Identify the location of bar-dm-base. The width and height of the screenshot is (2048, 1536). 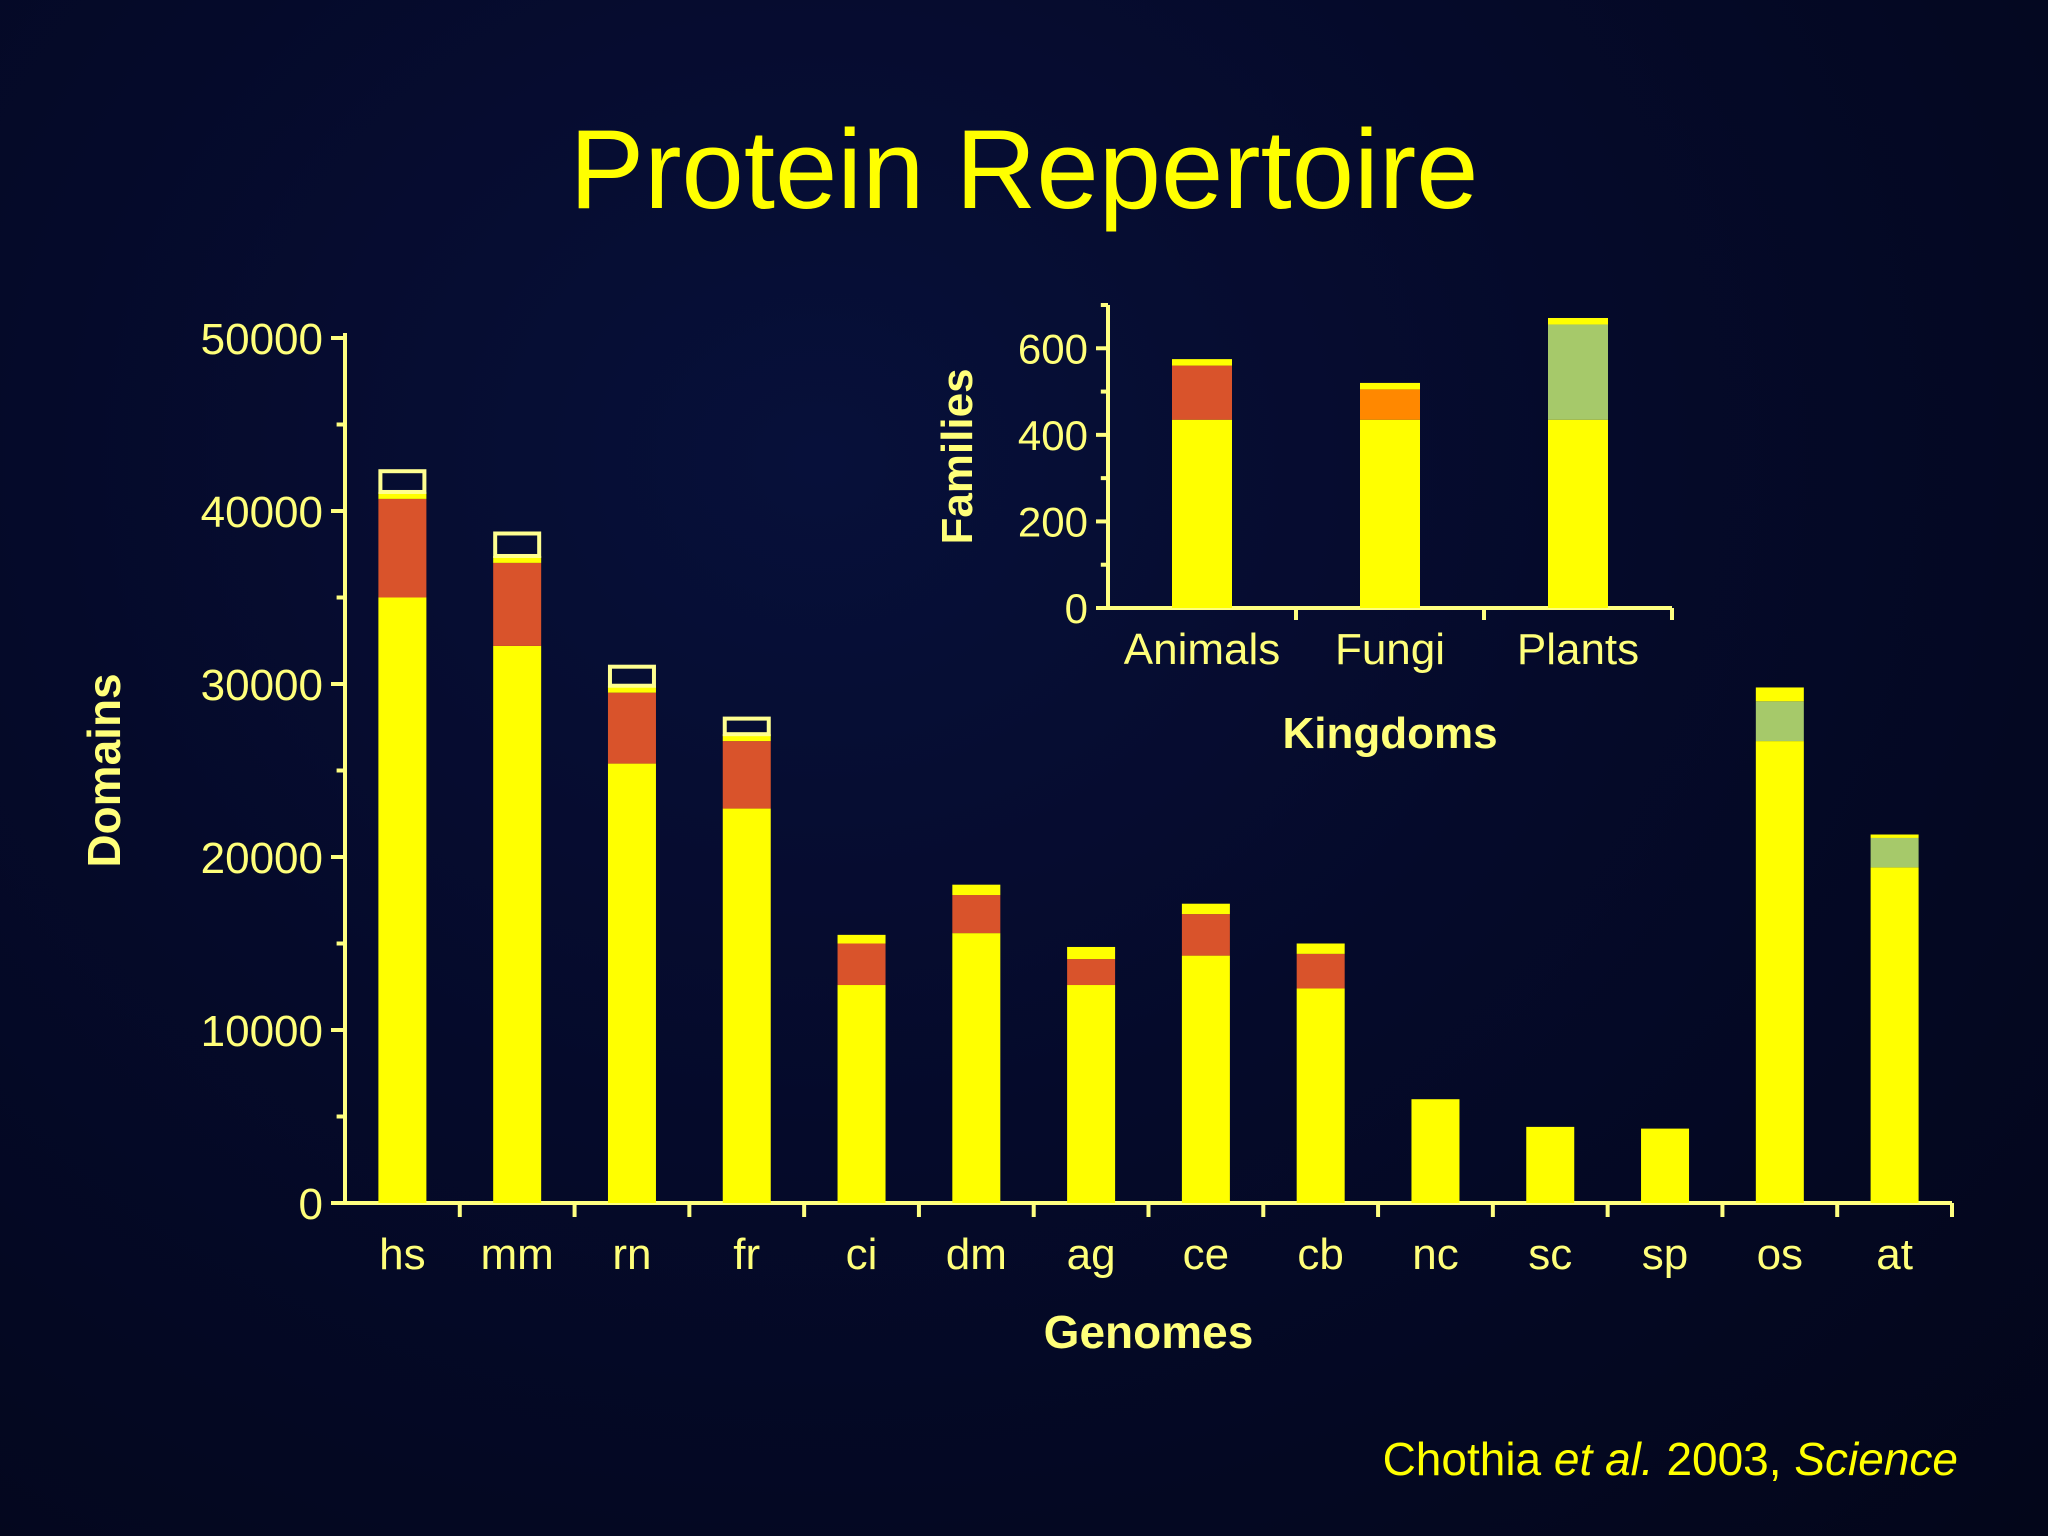
(976, 1068).